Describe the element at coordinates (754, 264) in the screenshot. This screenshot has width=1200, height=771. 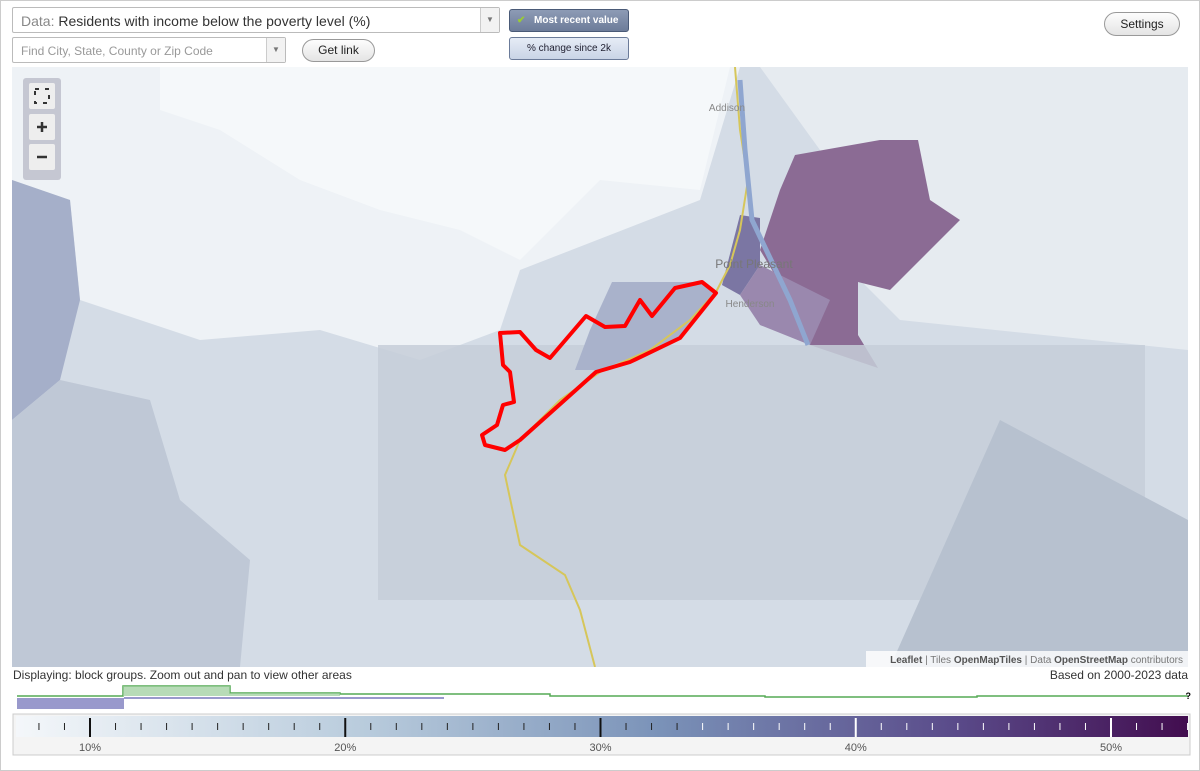
I see `place-label: Point Pleasant` at that location.